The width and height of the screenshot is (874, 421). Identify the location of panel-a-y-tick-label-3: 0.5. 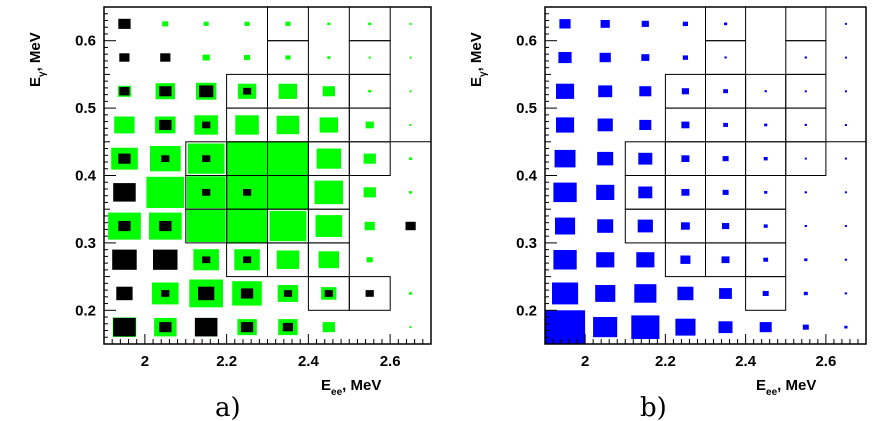
(85, 108).